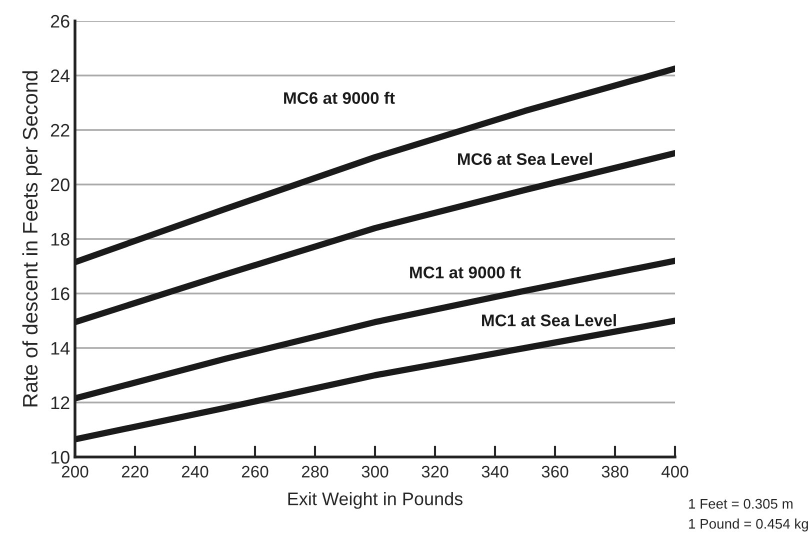 The height and width of the screenshot is (547, 812). What do you see at coordinates (339, 98) in the screenshot?
I see `text: MC6 at 9000 ft` at bounding box center [339, 98].